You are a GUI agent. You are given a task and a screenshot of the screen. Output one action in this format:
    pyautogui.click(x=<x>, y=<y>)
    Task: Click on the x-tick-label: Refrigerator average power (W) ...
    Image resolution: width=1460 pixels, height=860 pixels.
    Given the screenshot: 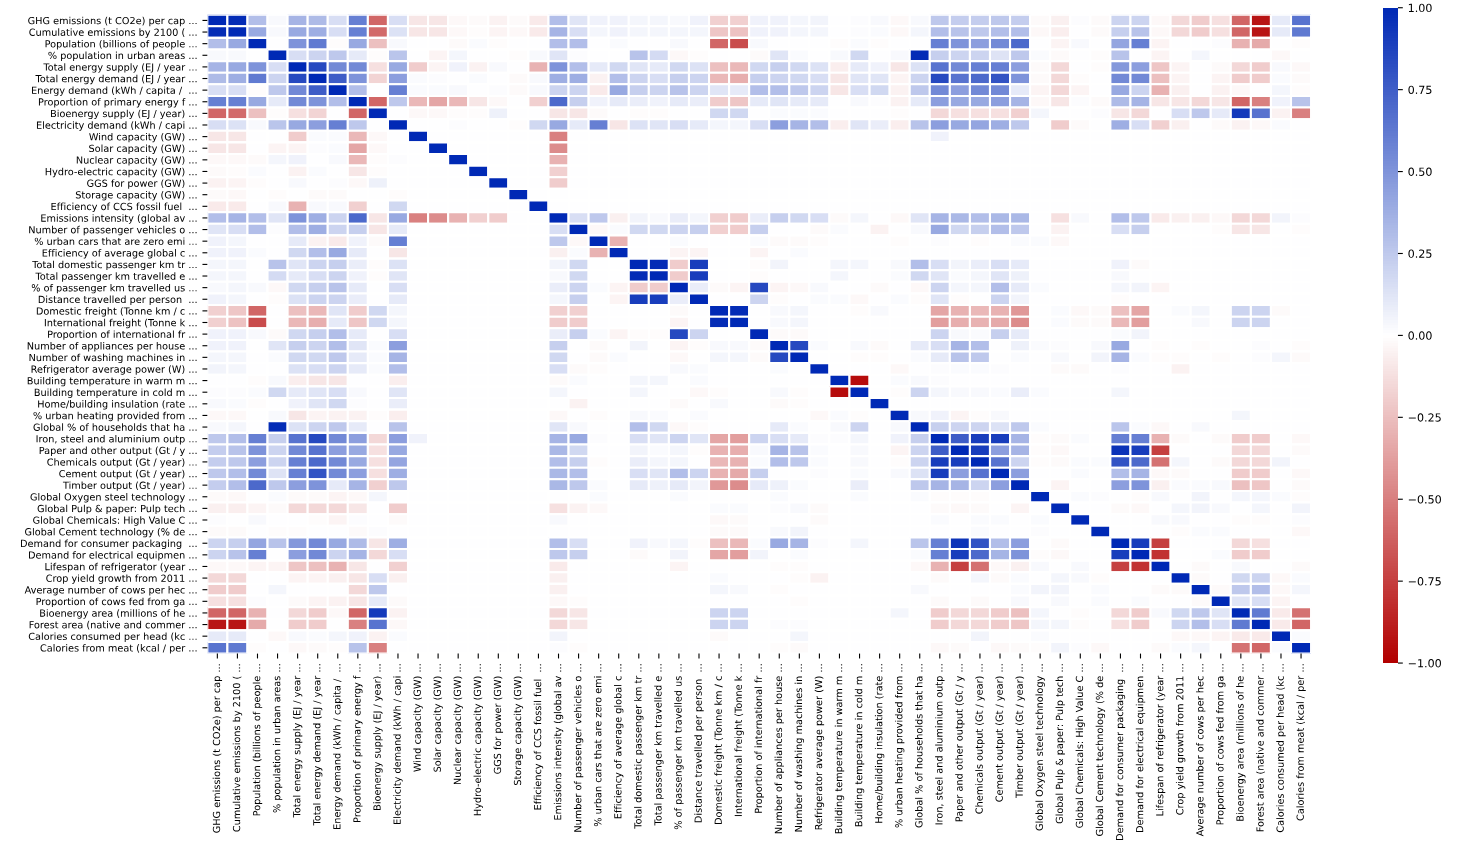 What is the action you would take?
    pyautogui.click(x=819, y=747)
    